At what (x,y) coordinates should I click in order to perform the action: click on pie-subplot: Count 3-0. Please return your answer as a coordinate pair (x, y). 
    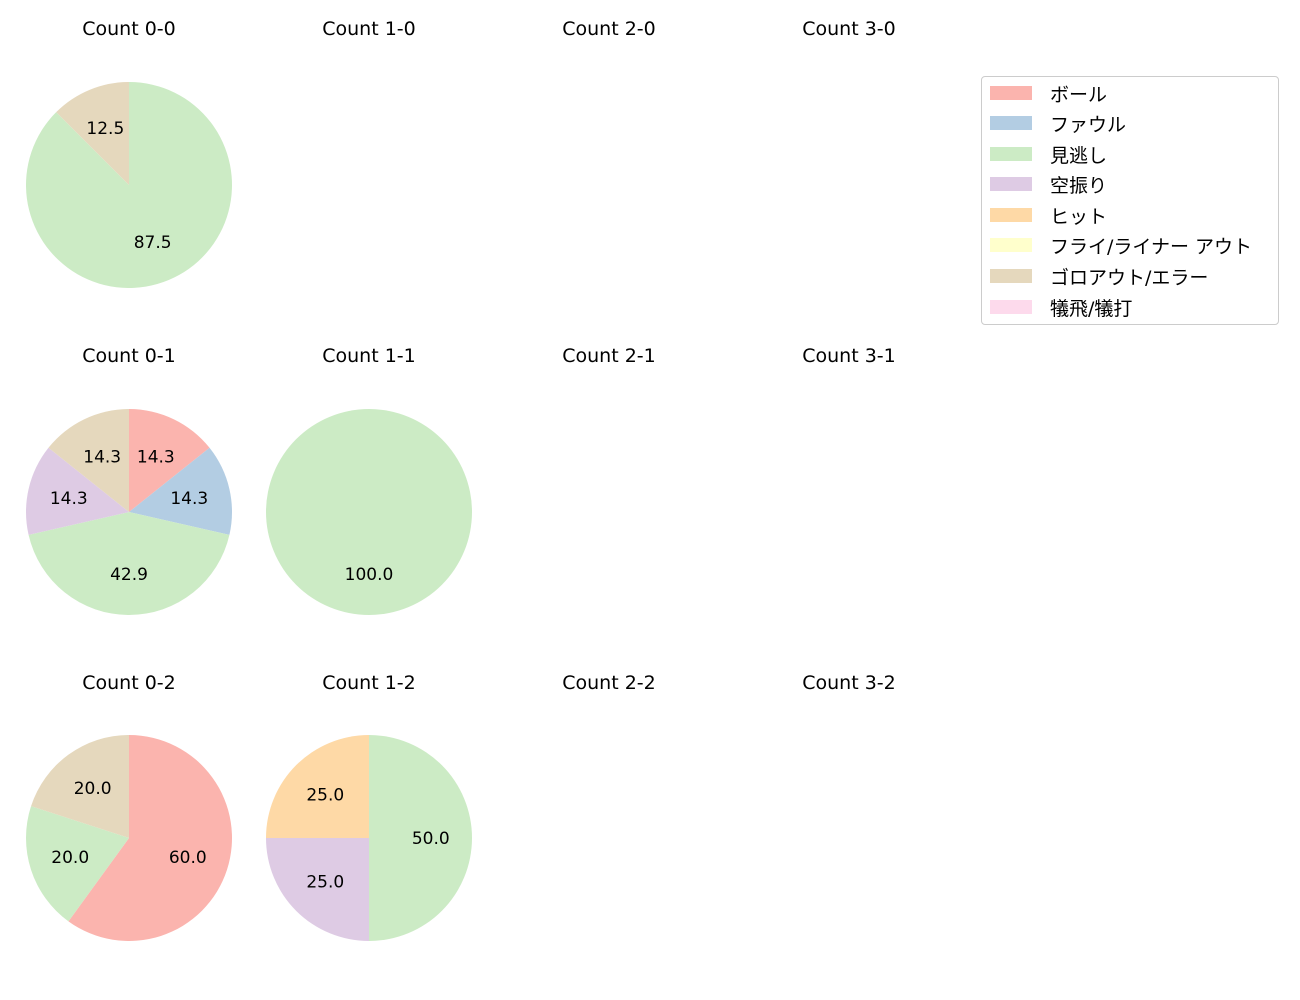
    Looking at the image, I should click on (849, 29).